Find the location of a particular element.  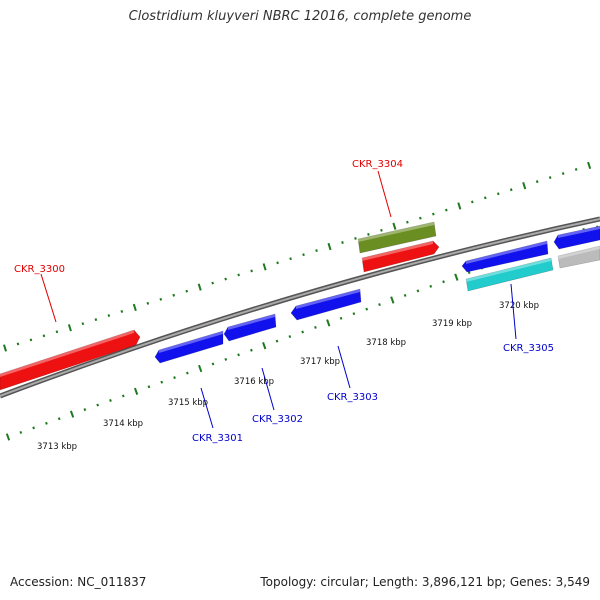

kbp-label: 3717 kbp is located at coordinates (320, 362).